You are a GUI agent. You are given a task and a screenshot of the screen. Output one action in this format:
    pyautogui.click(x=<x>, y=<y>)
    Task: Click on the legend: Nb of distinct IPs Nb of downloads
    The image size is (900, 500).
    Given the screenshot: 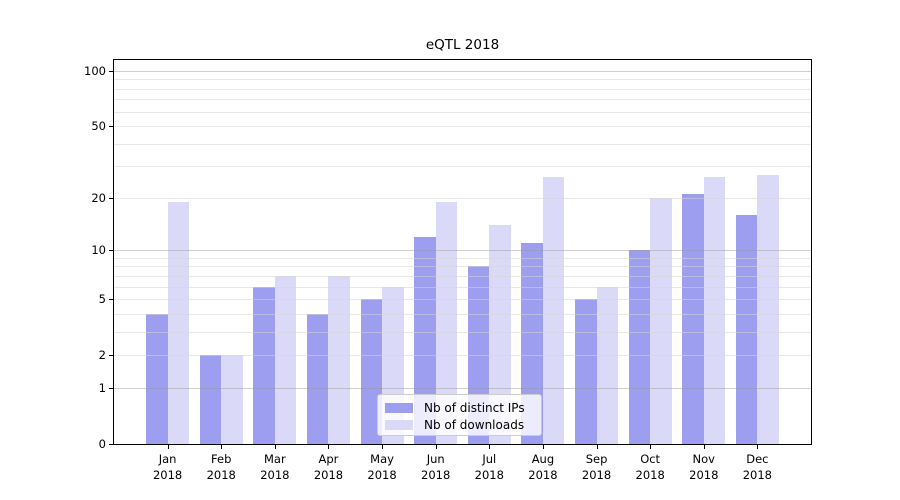 What is the action you would take?
    pyautogui.click(x=459, y=415)
    